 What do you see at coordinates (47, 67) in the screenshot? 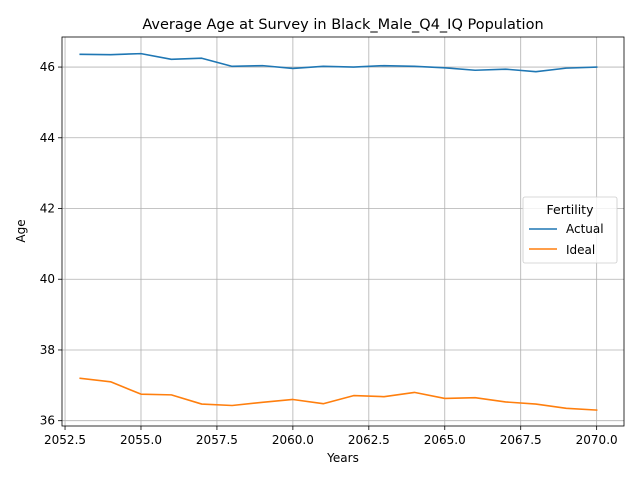
I see `y-tick-label: 46` at bounding box center [47, 67].